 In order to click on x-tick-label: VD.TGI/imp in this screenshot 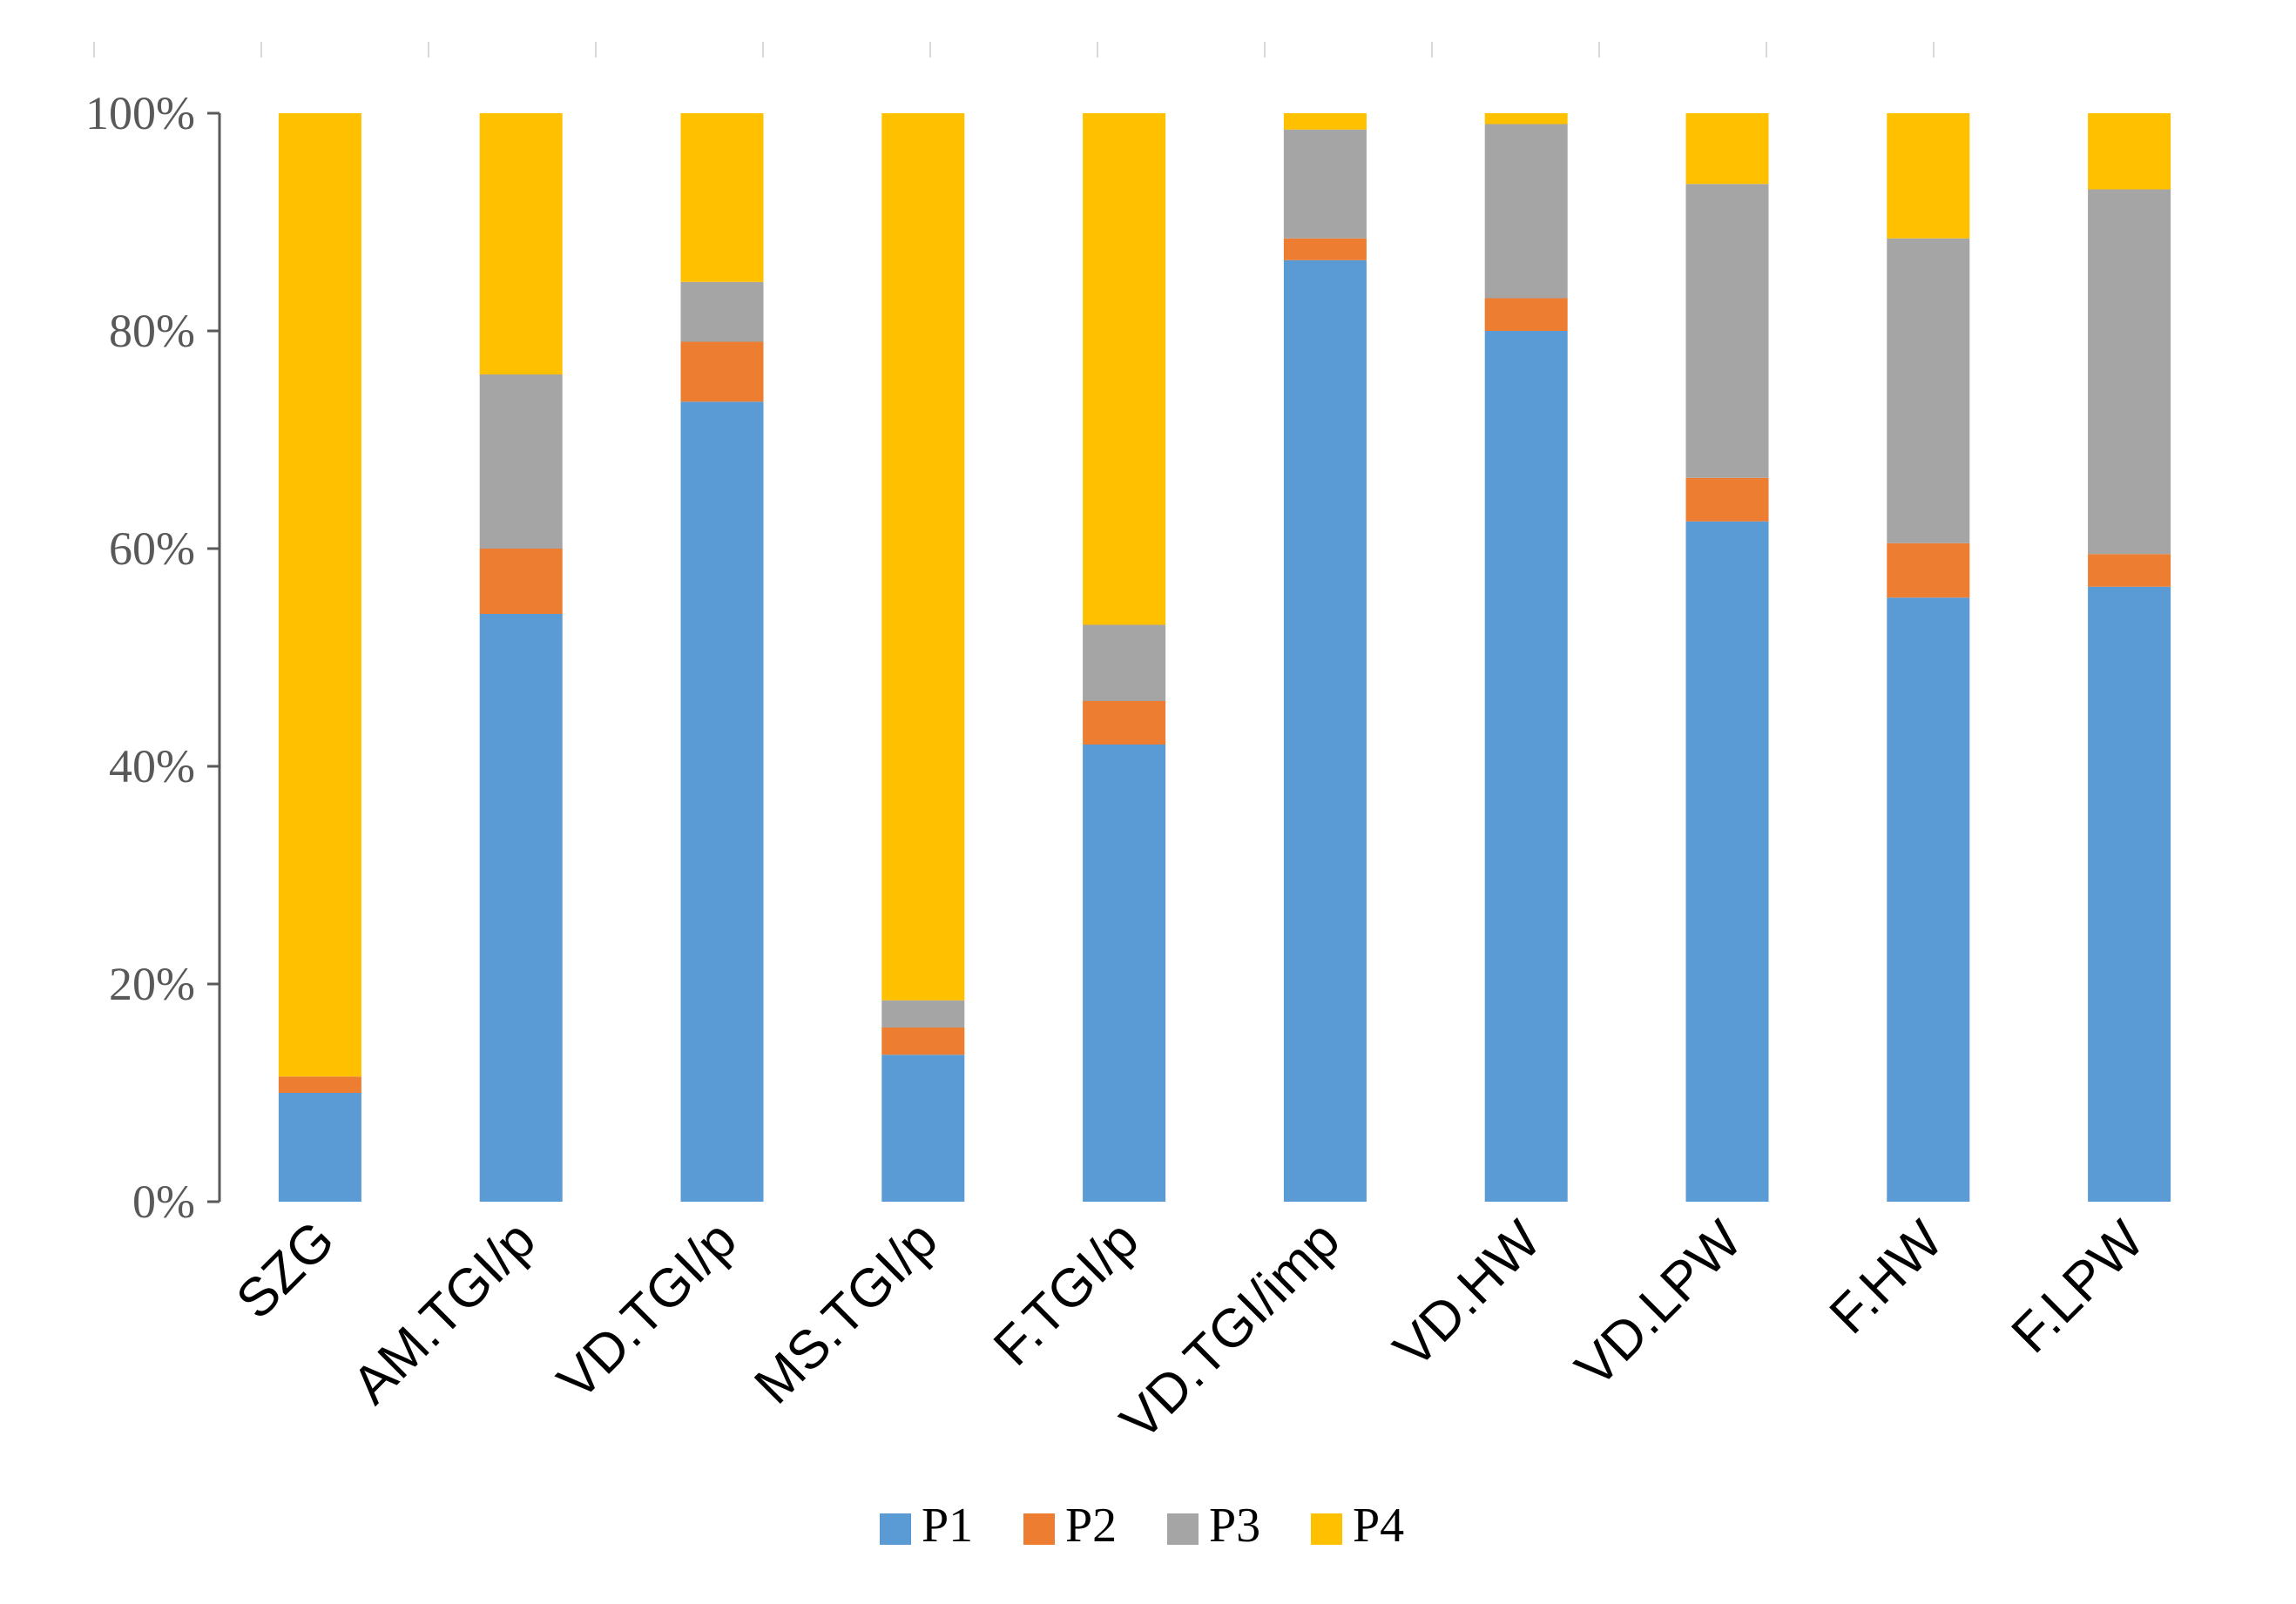, I will do `click(1231, 1331)`.